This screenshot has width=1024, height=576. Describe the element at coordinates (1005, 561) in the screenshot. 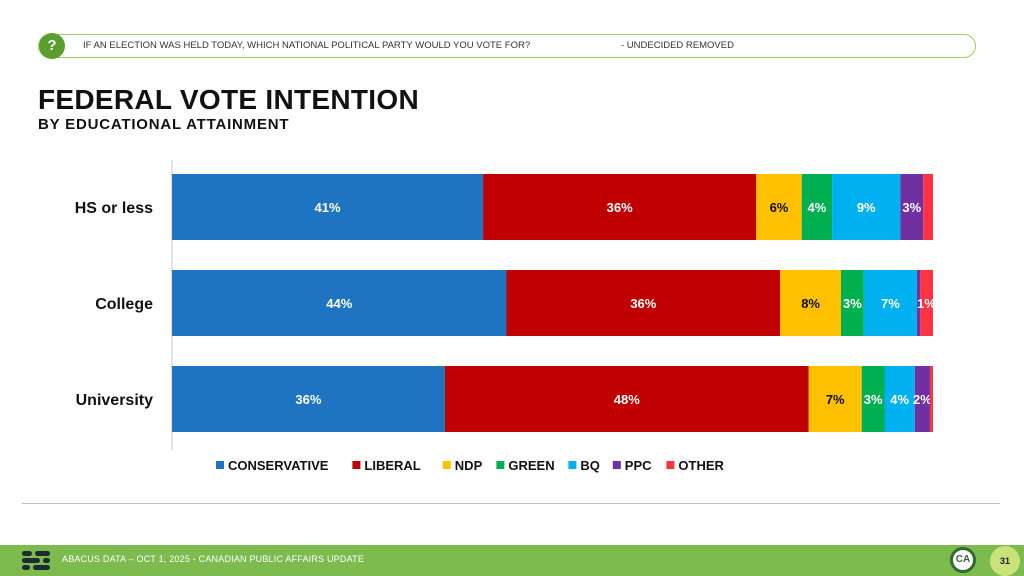

I see `page-number: 31` at that location.